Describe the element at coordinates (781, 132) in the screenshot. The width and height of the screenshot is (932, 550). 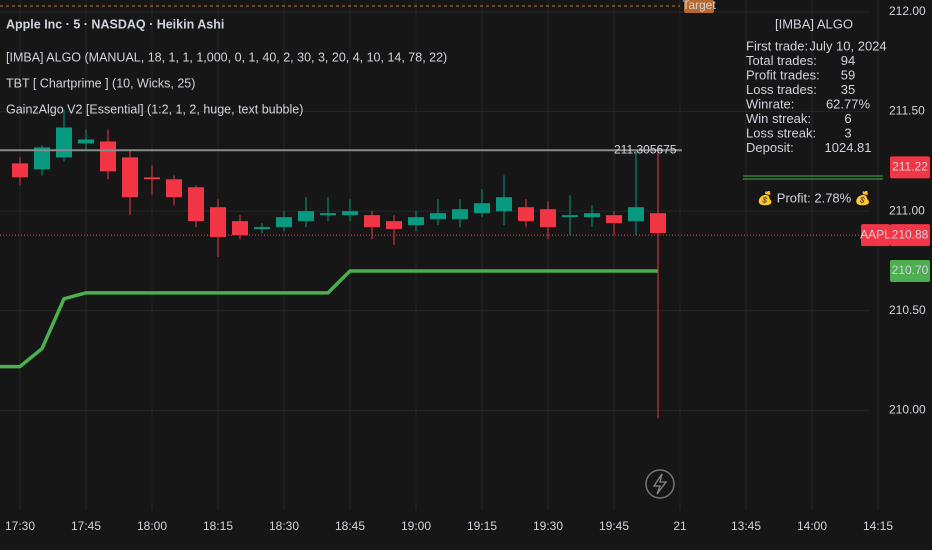
I see `stats-key: Loss streak:` at that location.